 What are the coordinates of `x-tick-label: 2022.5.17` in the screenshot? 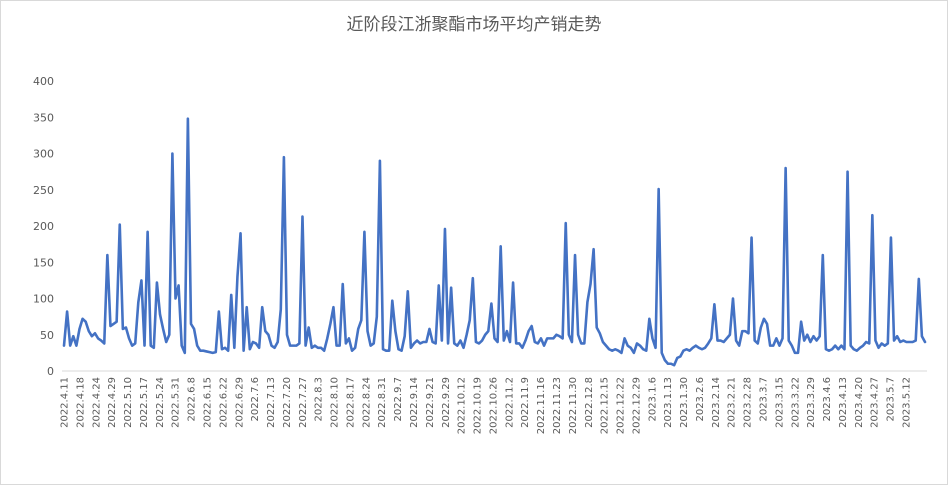 It's located at (144, 402).